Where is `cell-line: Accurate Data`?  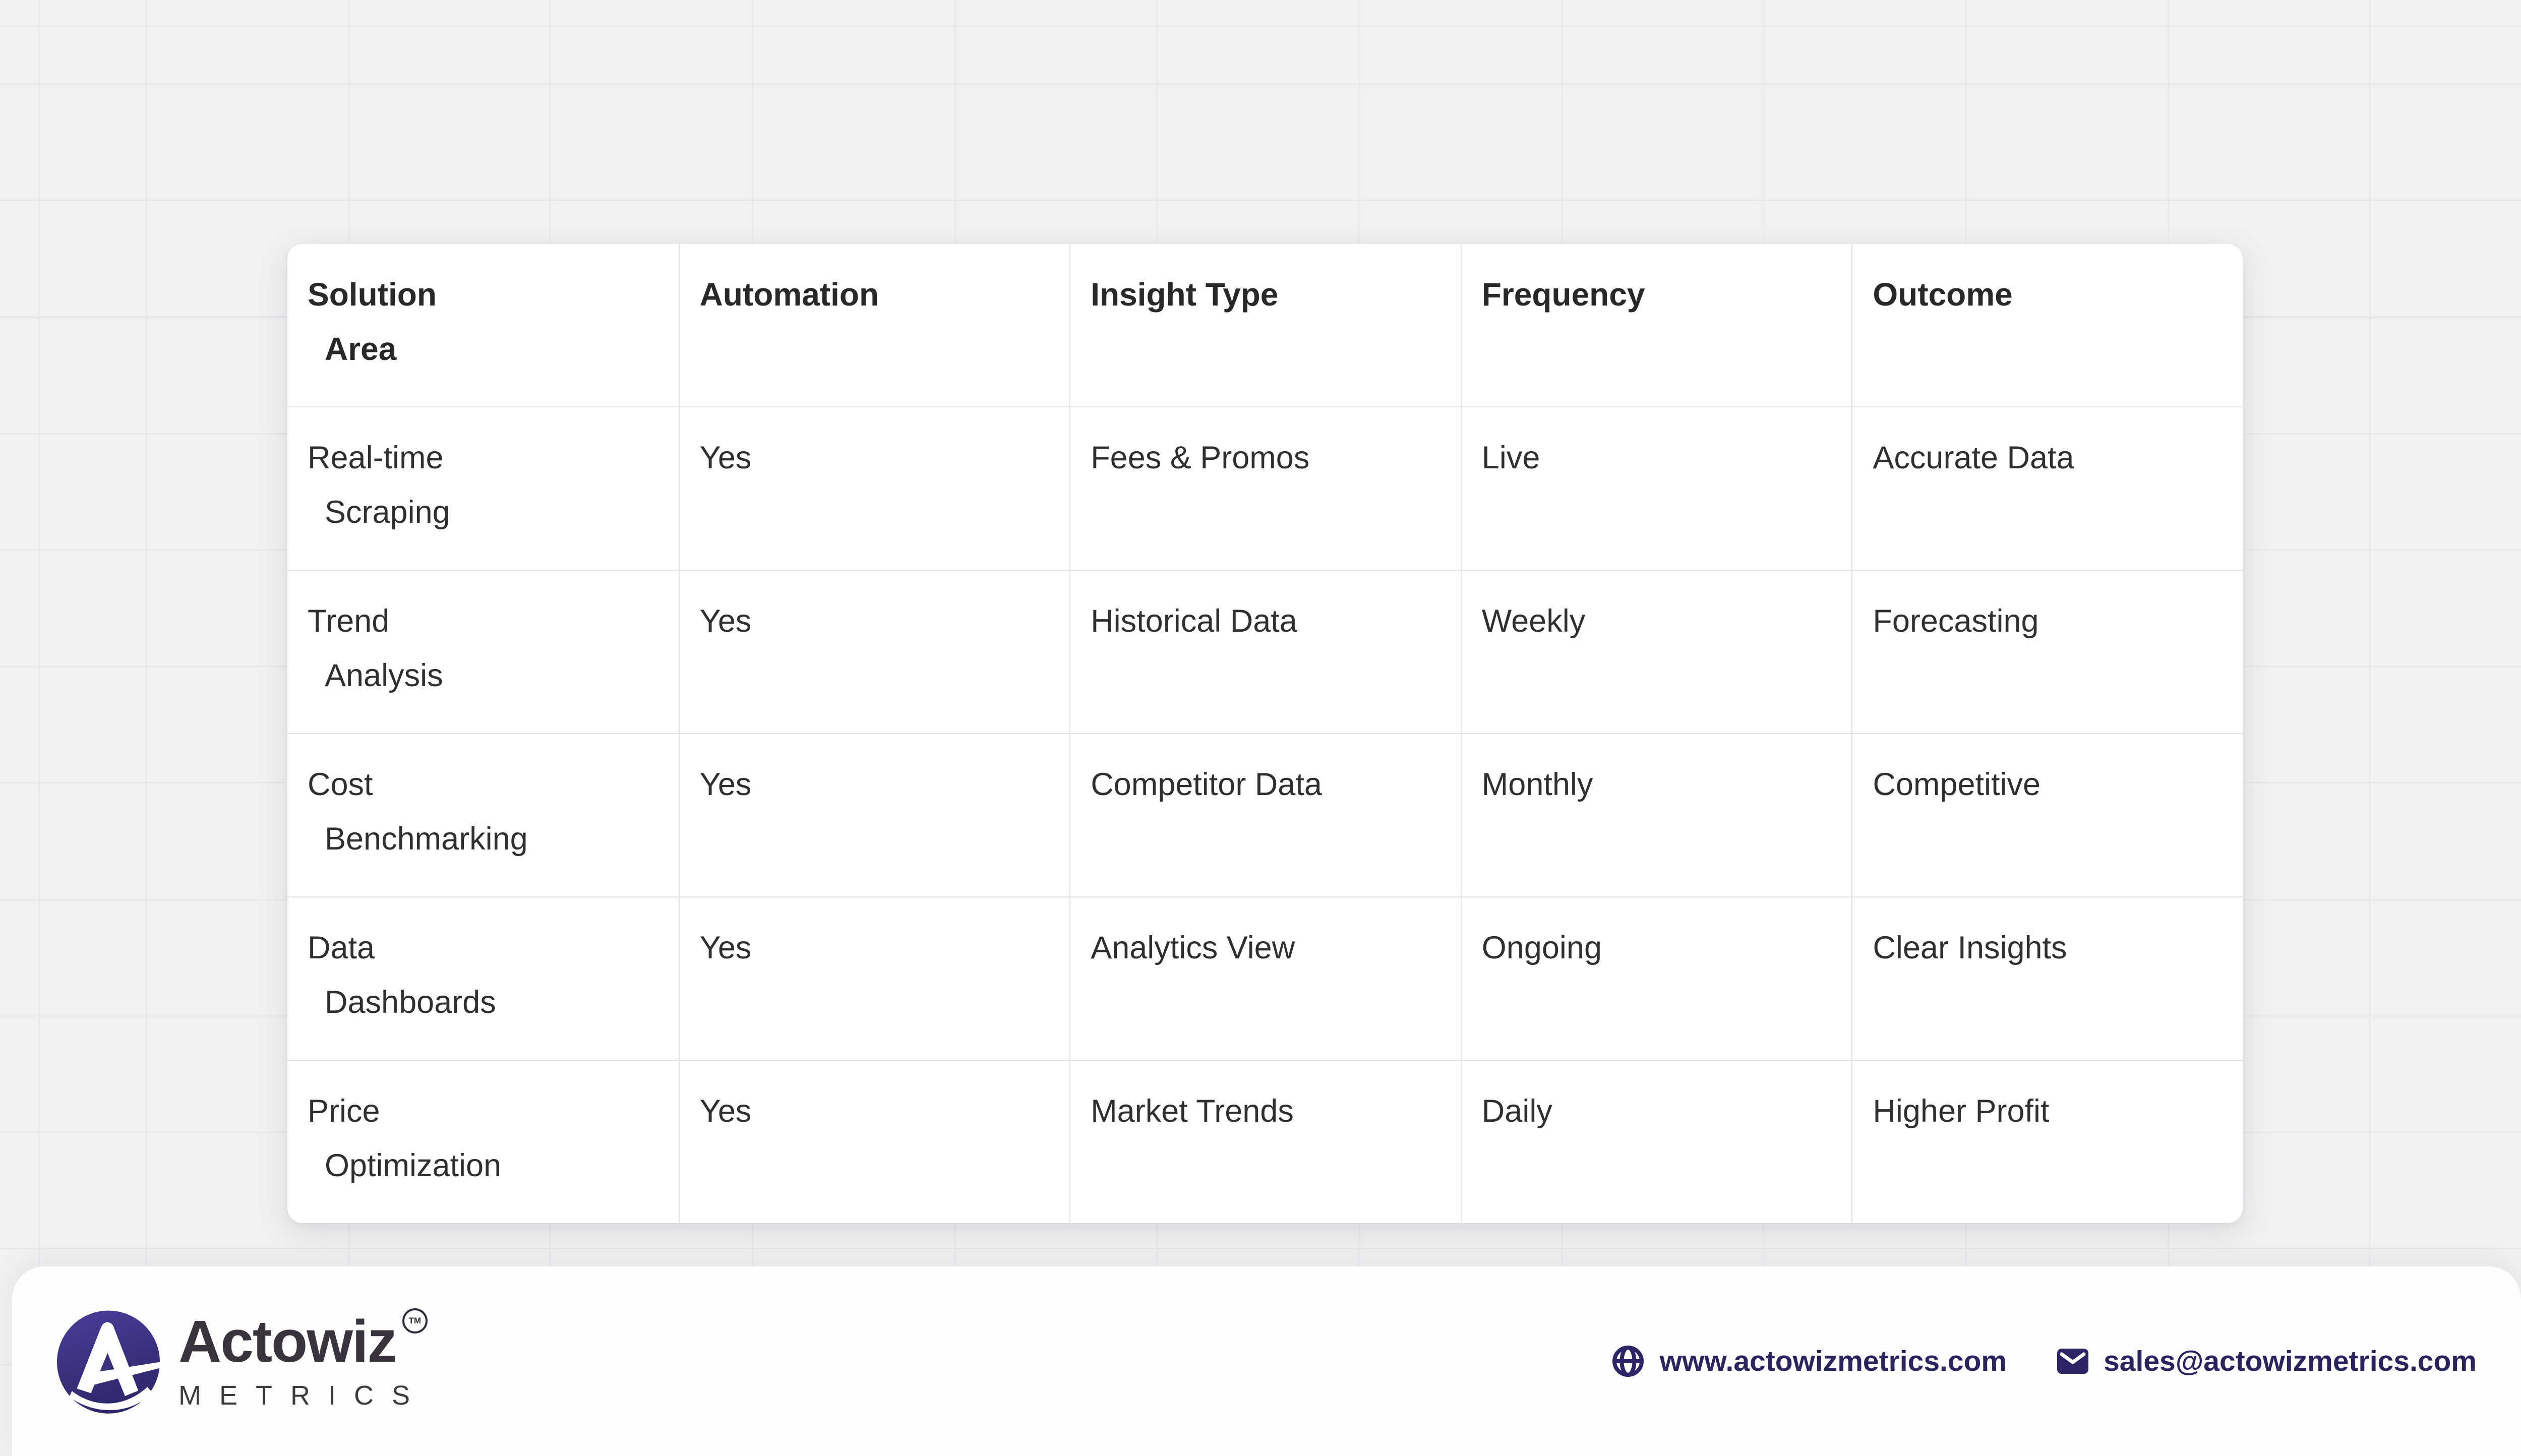 cell-line: Accurate Data is located at coordinates (1973, 457).